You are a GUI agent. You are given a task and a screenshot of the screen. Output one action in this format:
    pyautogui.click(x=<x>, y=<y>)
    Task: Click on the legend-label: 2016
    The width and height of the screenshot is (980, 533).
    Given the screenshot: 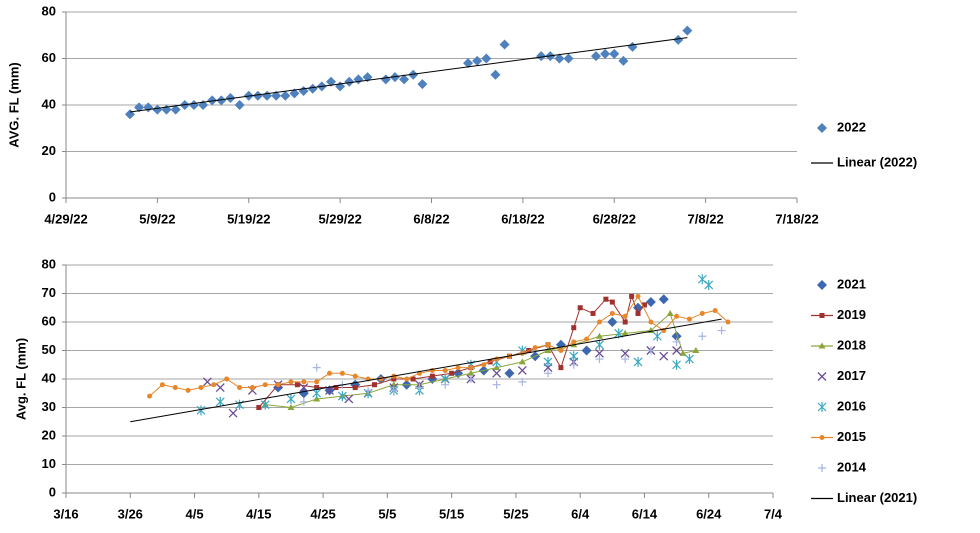 What is the action you would take?
    pyautogui.click(x=851, y=405)
    